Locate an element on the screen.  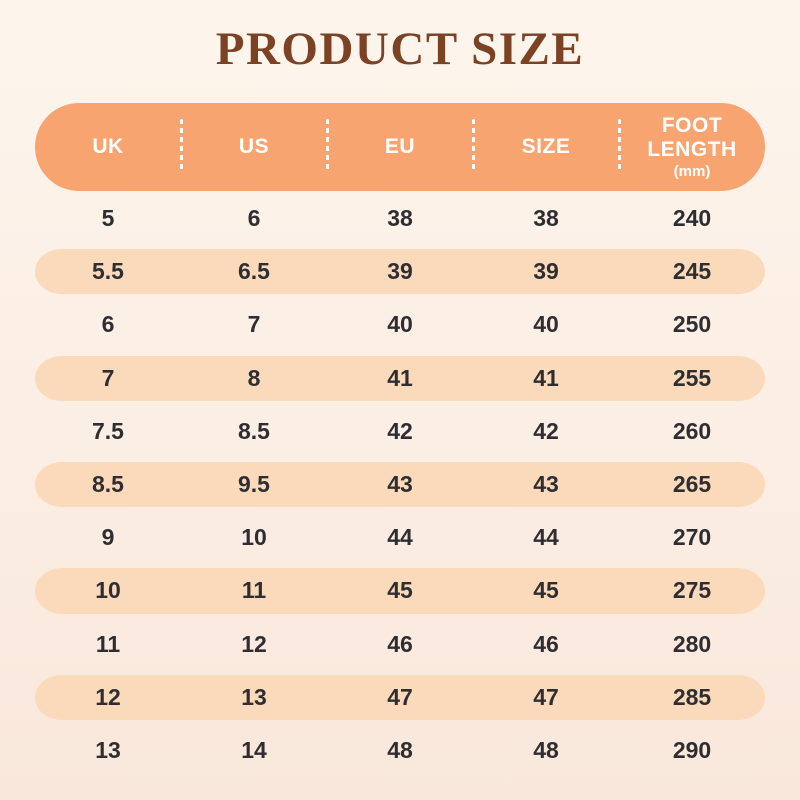
size-table-header: UK US EU SIZE FOOT LENGTH (mm) is located at coordinates (400, 147).